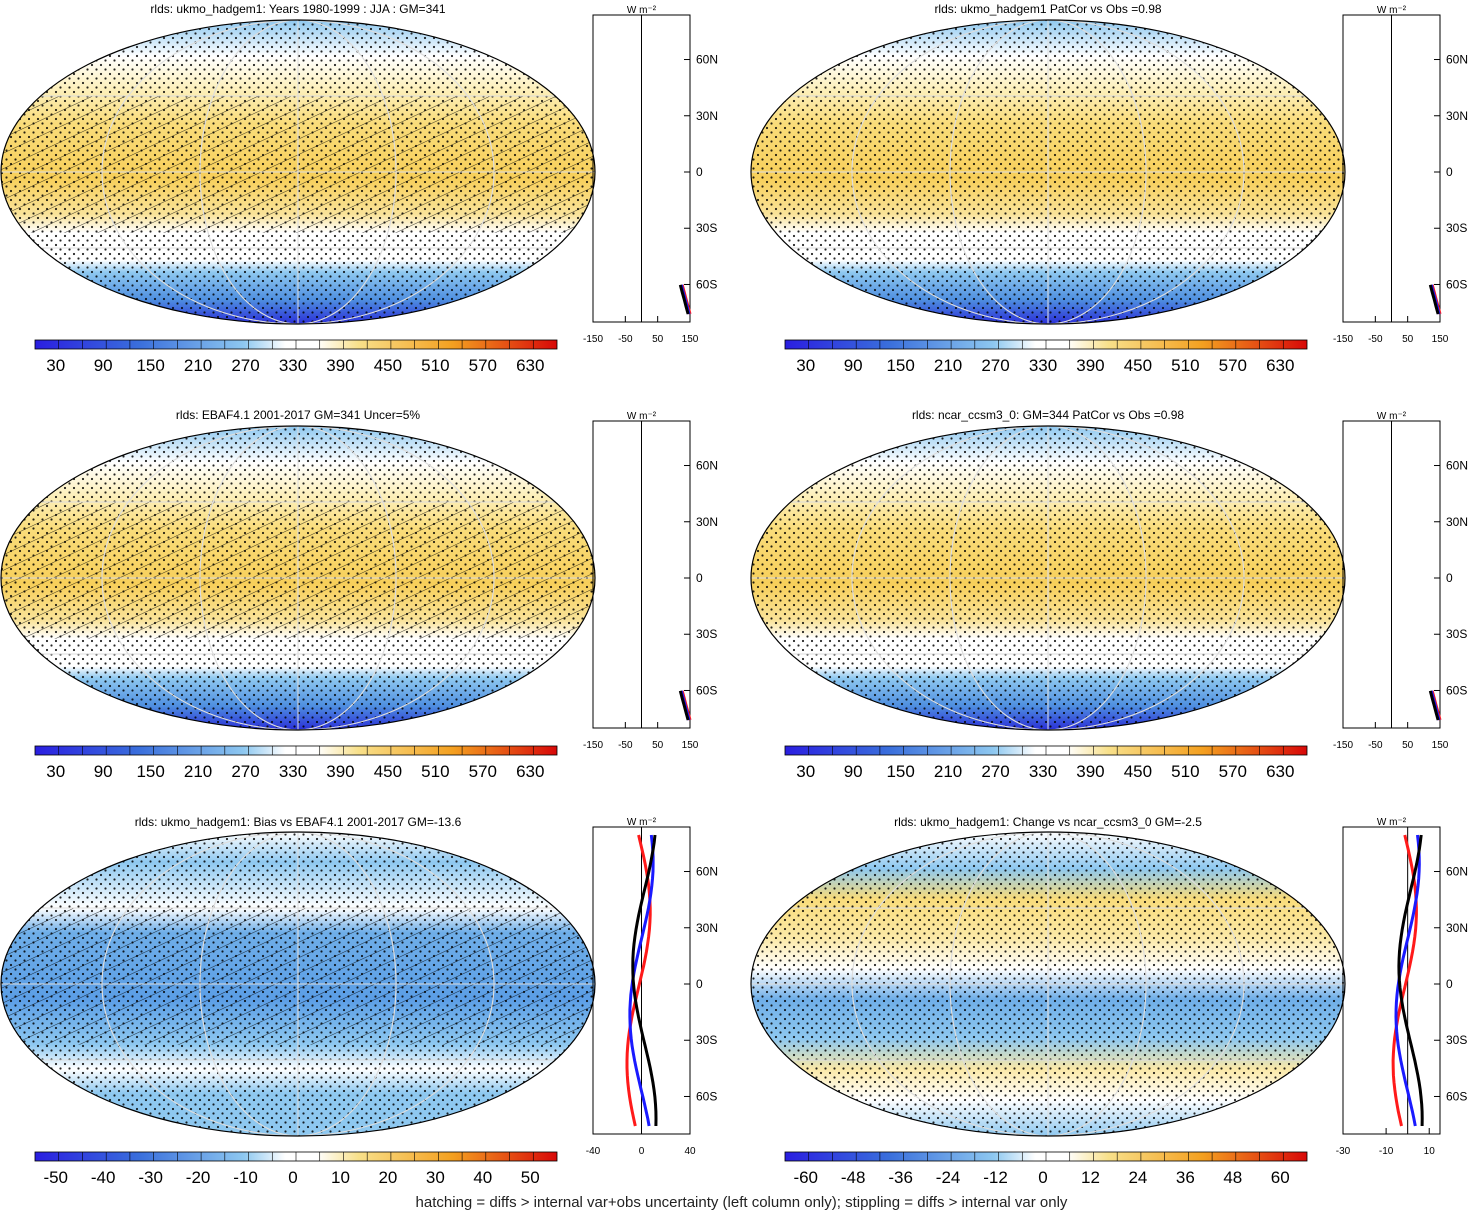  Describe the element at coordinates (1430, 1151) in the screenshot. I see `profile-xtick-label: 10` at that location.